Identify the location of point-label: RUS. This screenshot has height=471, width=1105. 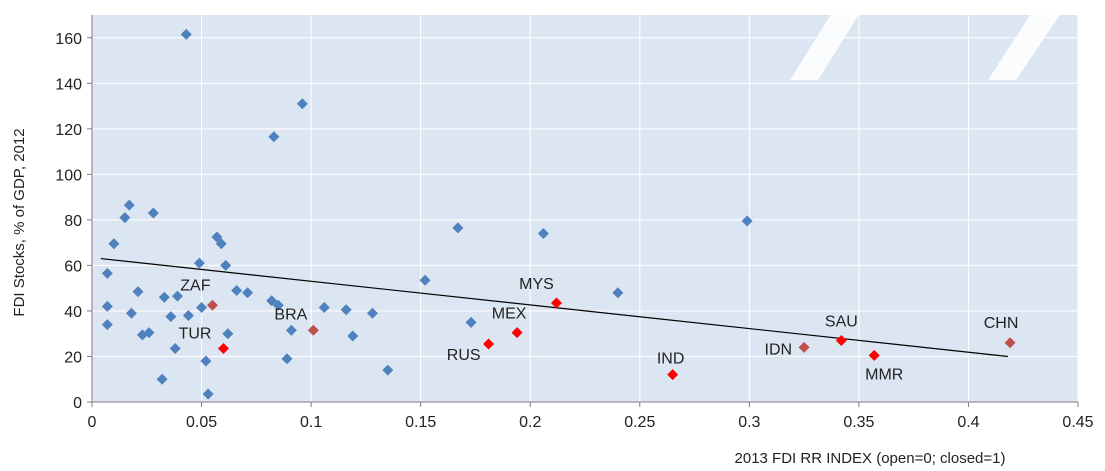
(464, 355).